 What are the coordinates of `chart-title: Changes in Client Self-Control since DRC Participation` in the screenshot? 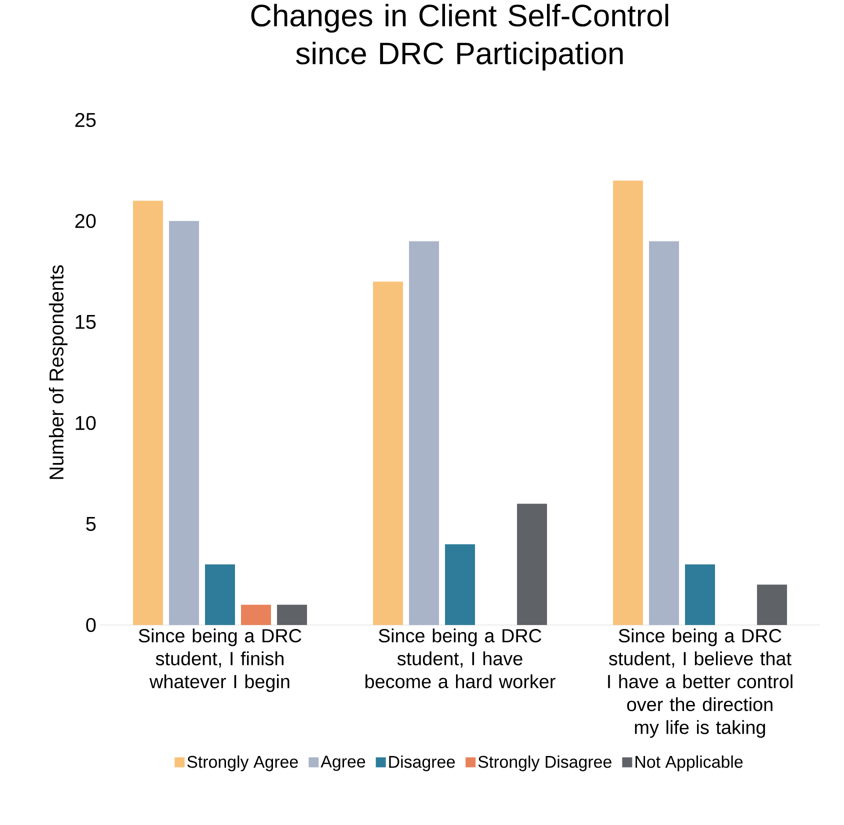 It's located at (459, 37).